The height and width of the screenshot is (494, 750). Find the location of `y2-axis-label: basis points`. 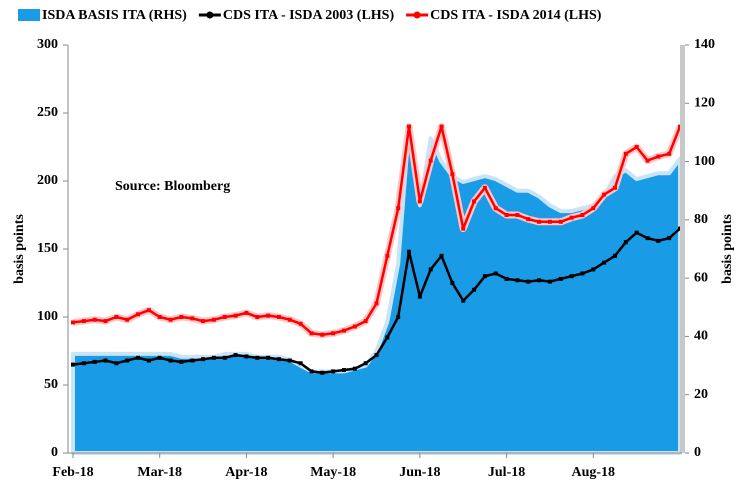

y2-axis-label: basis points is located at coordinates (727, 249).